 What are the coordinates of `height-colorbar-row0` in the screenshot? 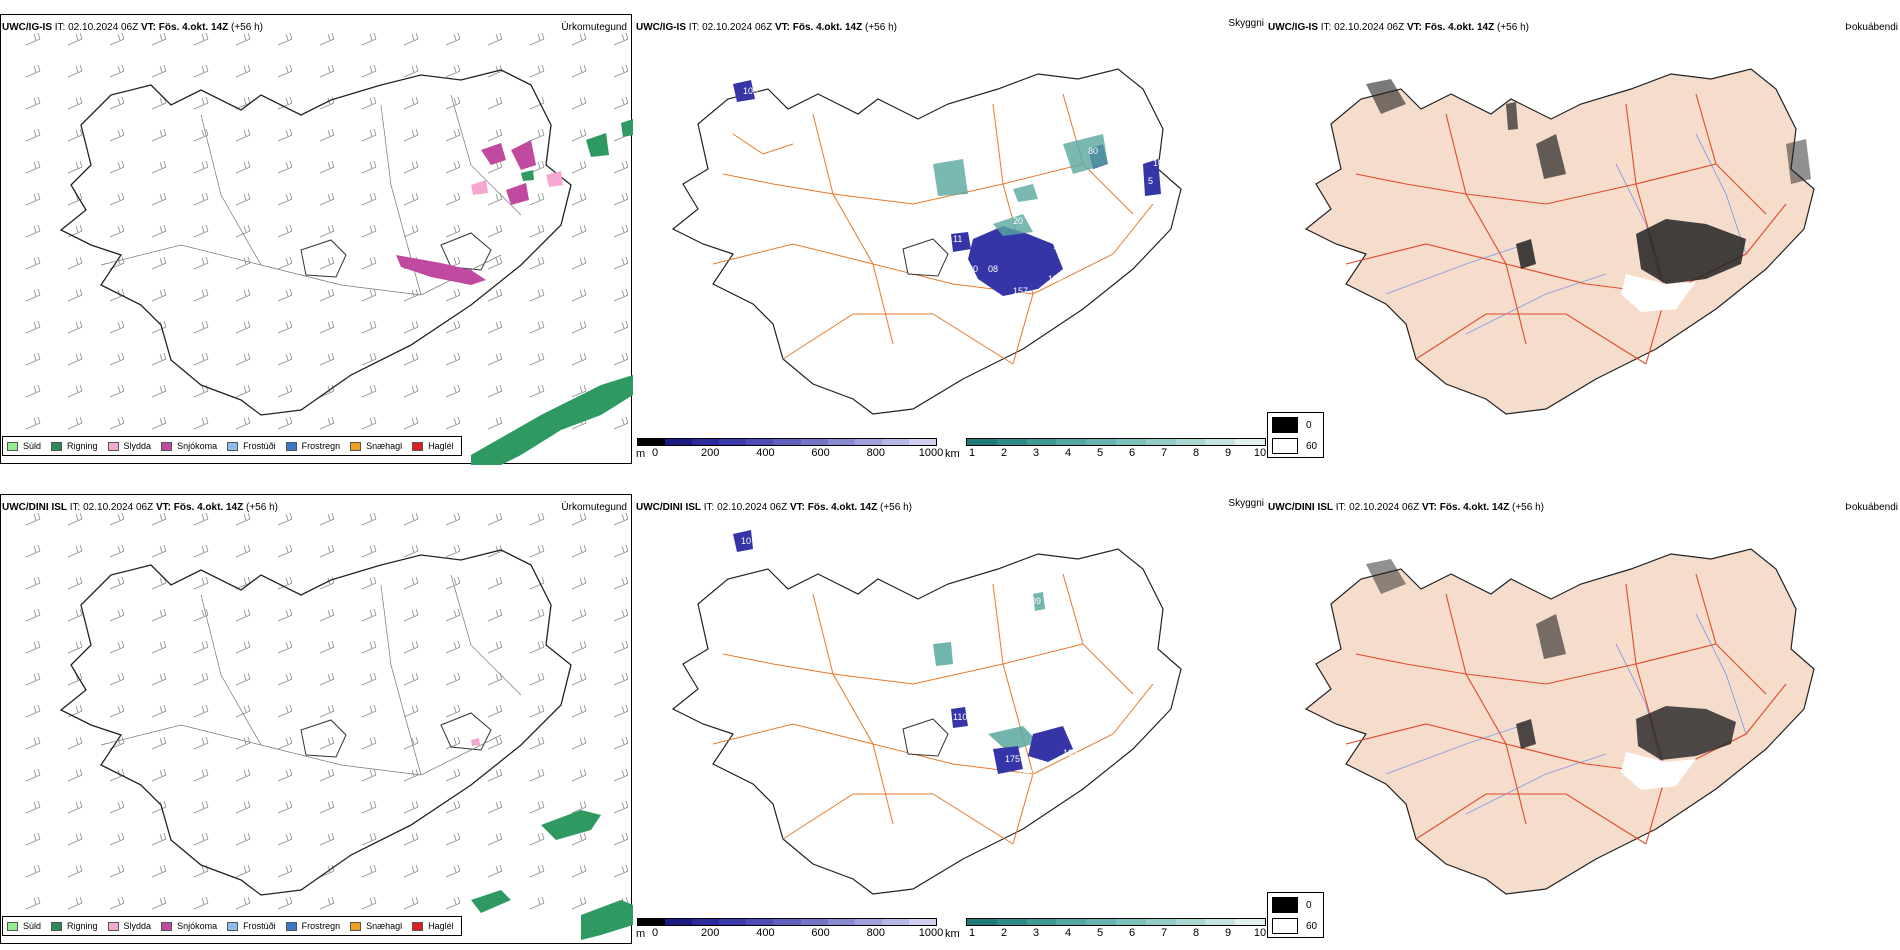 It's located at (787, 442).